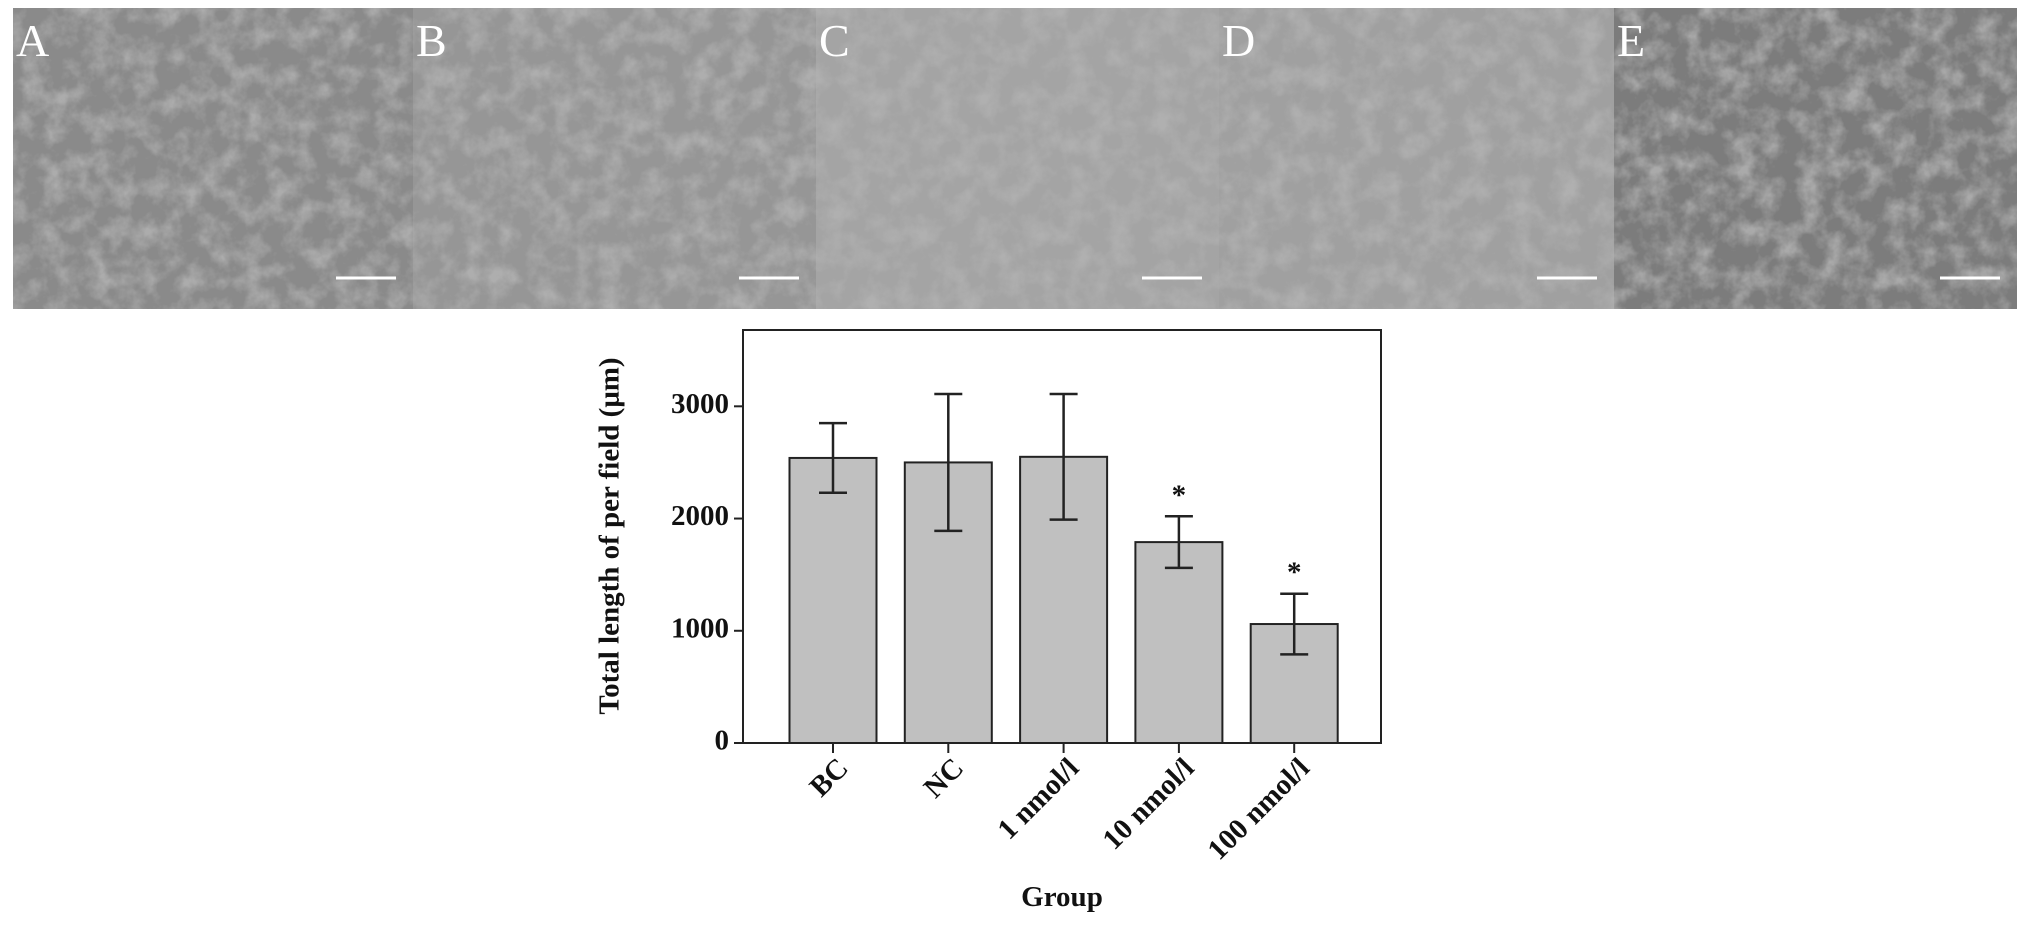 The width and height of the screenshot is (2031, 926). Describe the element at coordinates (32, 40) in the screenshot. I see `panel-label: A` at that location.